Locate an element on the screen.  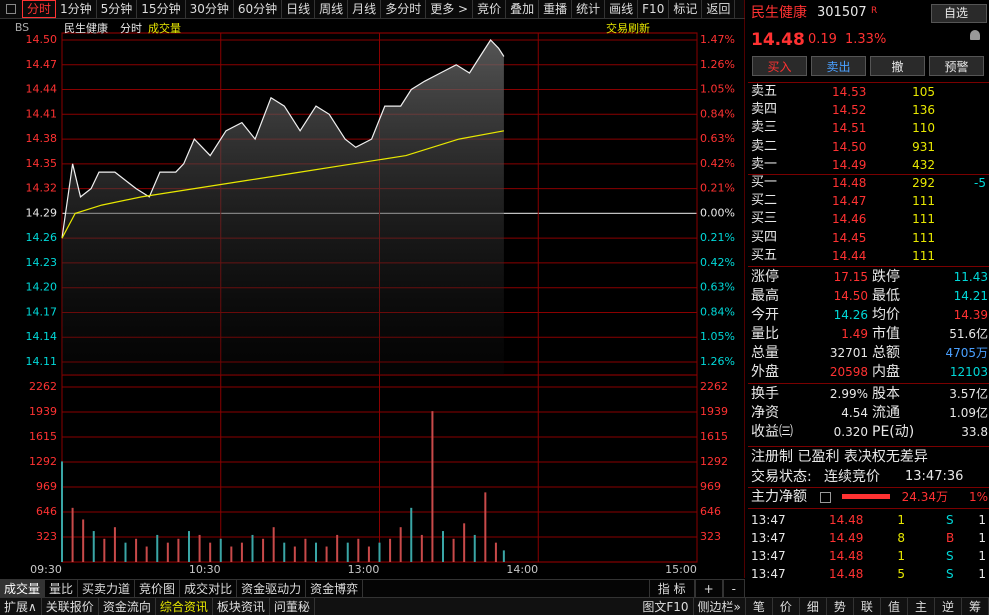
avg-price-line is located at coordinates (283, 184).